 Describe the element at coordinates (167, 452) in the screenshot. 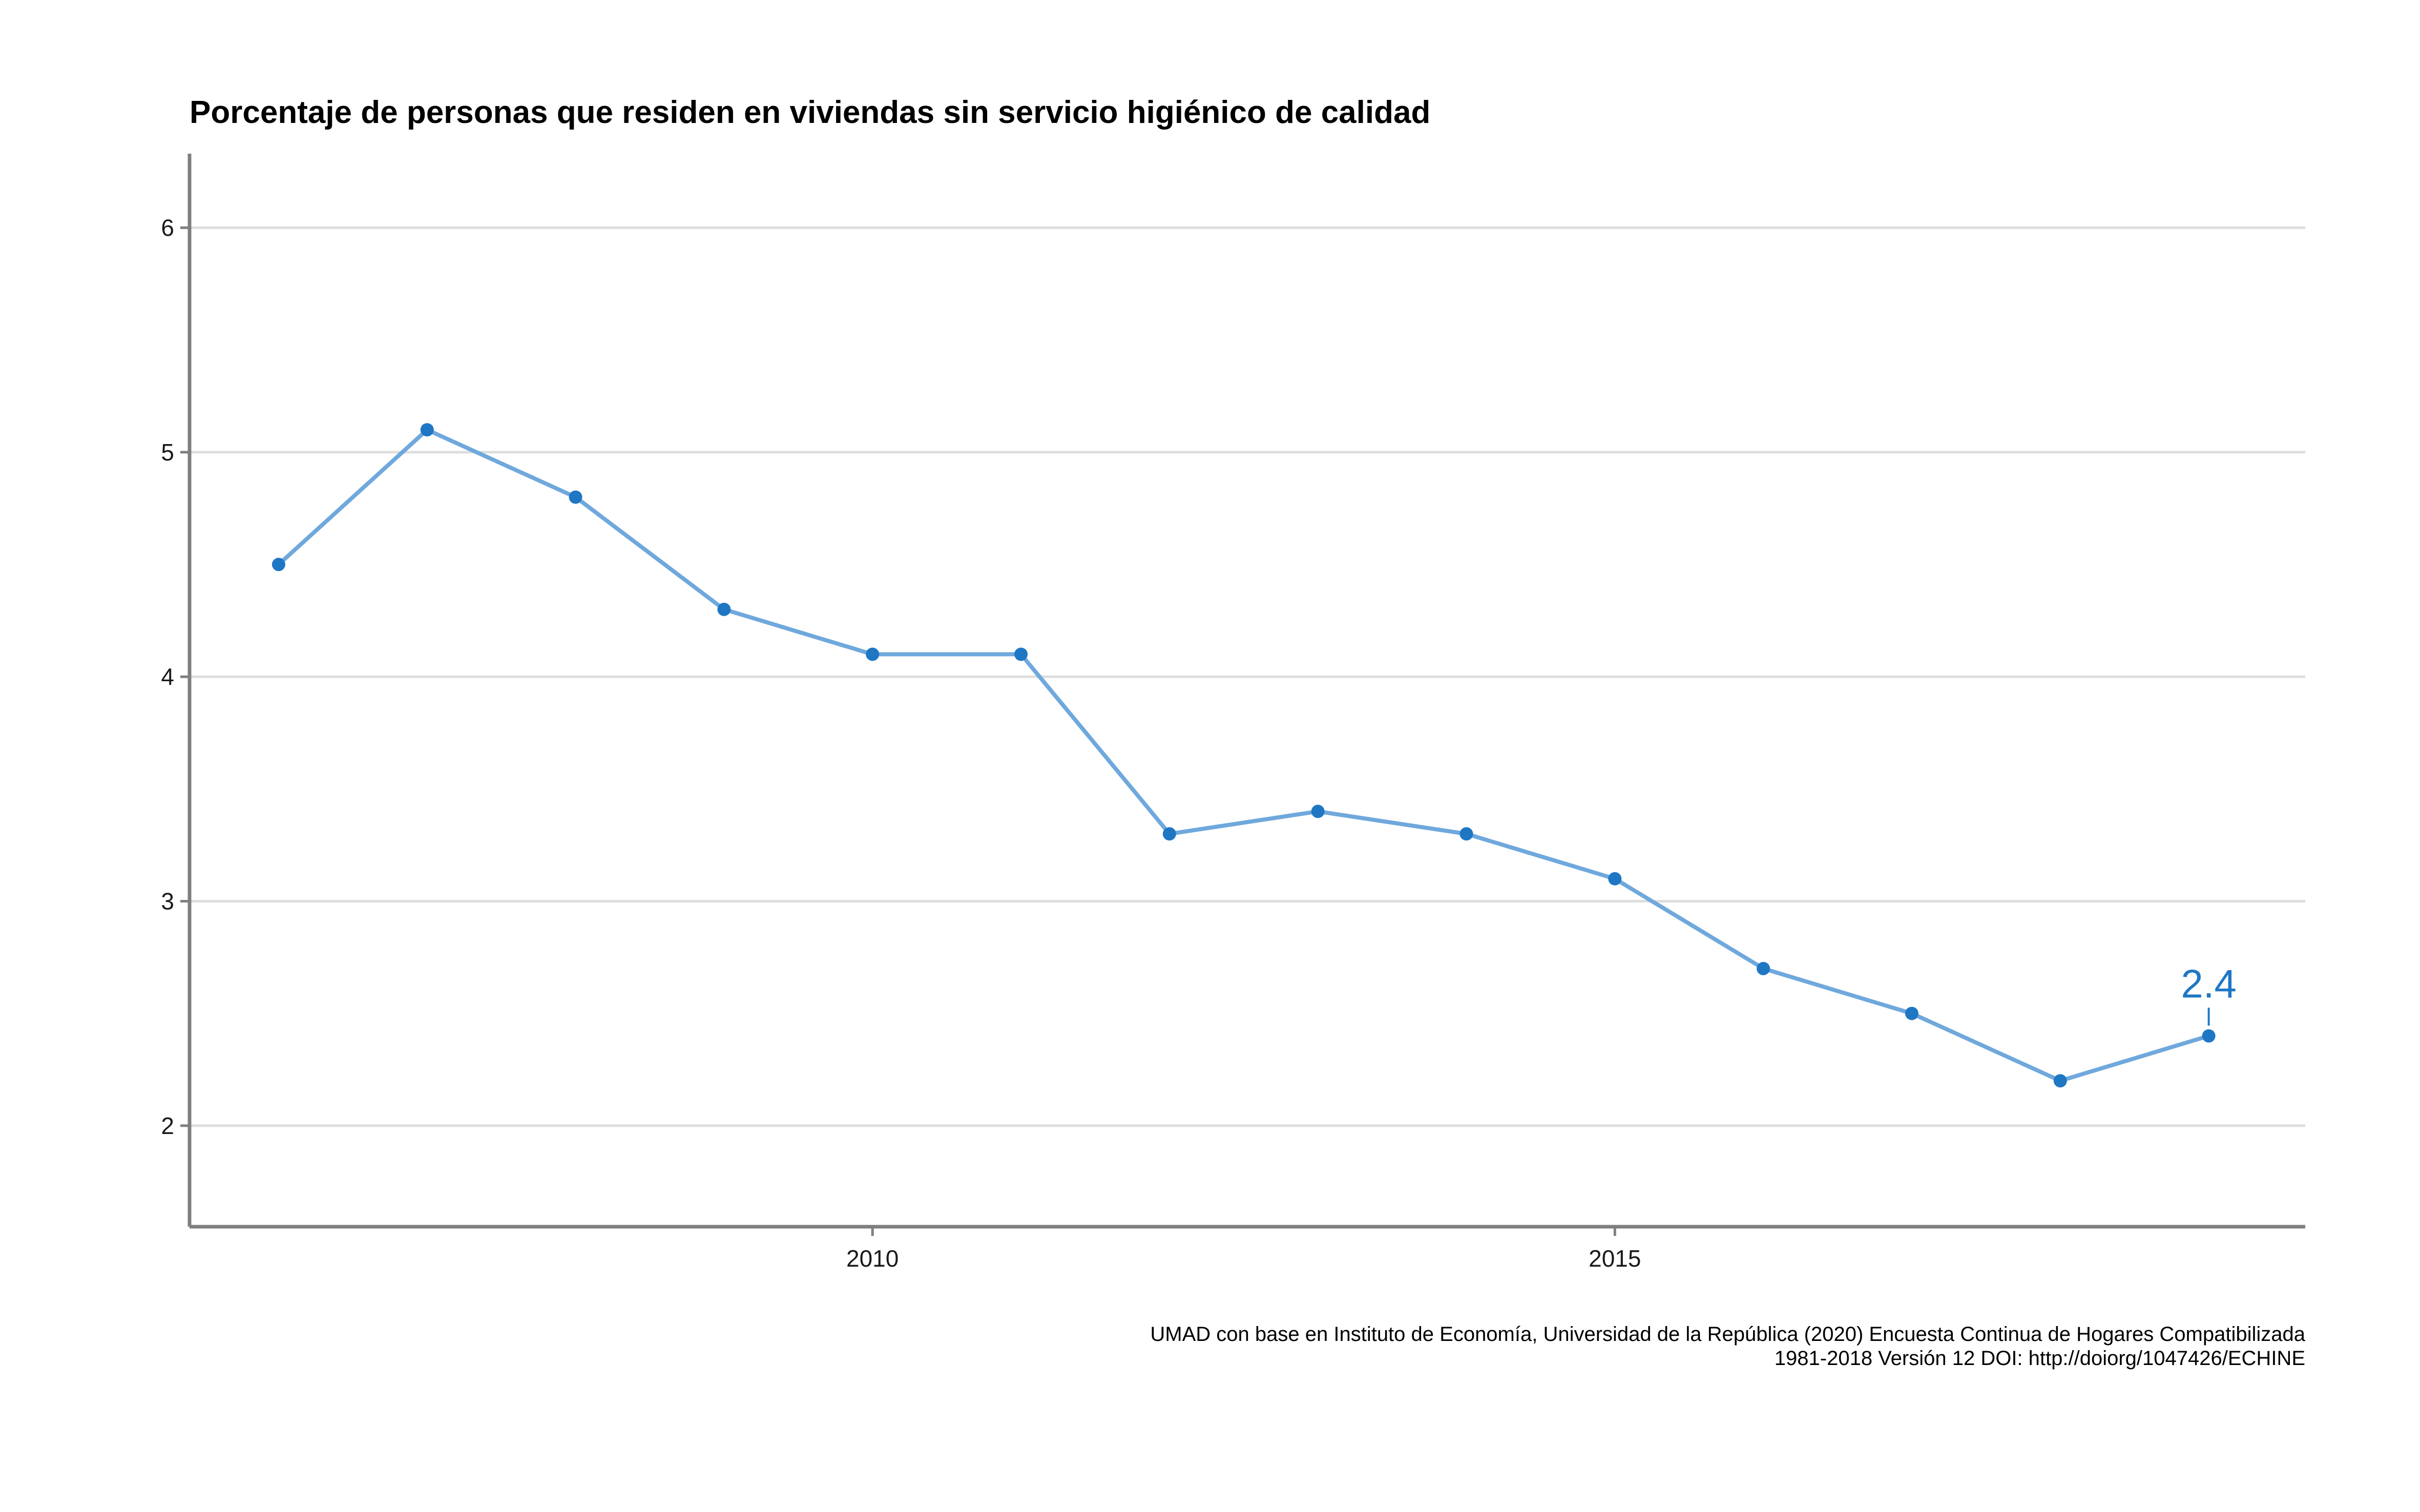

I see `y-tick-label-5: 5` at that location.